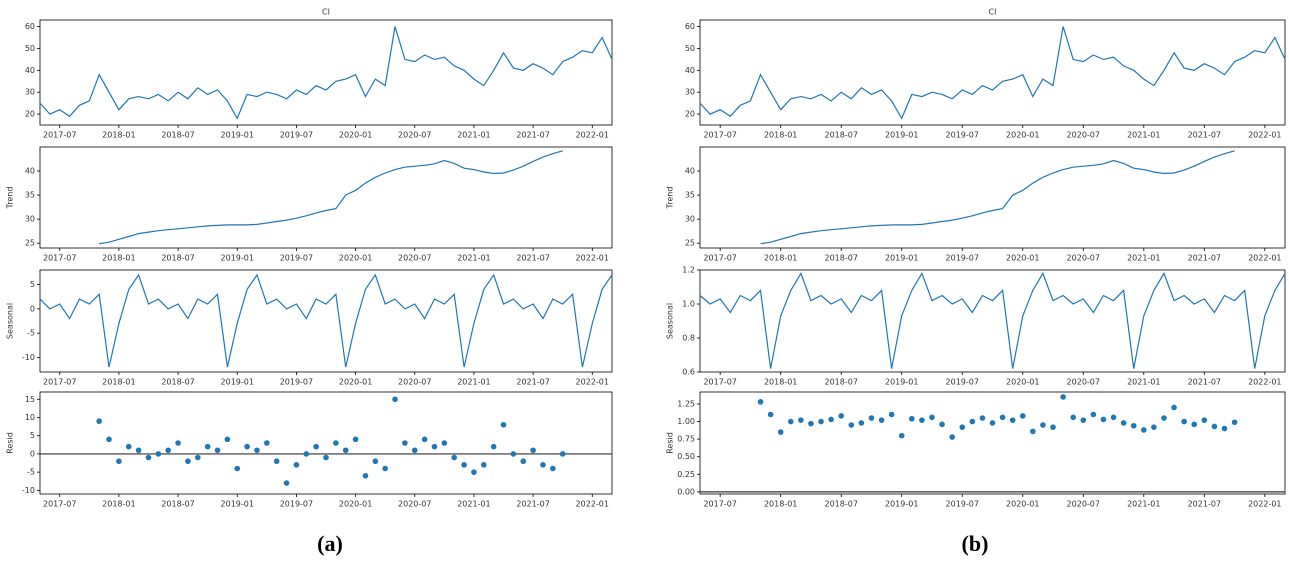  What do you see at coordinates (10, 198) in the screenshot?
I see `y-axis-label: Trend` at bounding box center [10, 198].